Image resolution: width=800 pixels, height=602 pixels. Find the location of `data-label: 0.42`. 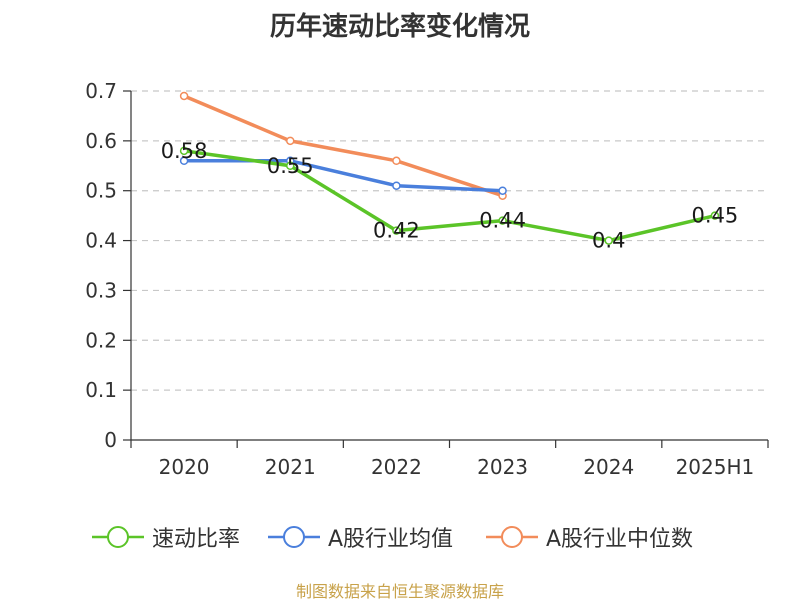

data-label: 0.42 is located at coordinates (396, 231).